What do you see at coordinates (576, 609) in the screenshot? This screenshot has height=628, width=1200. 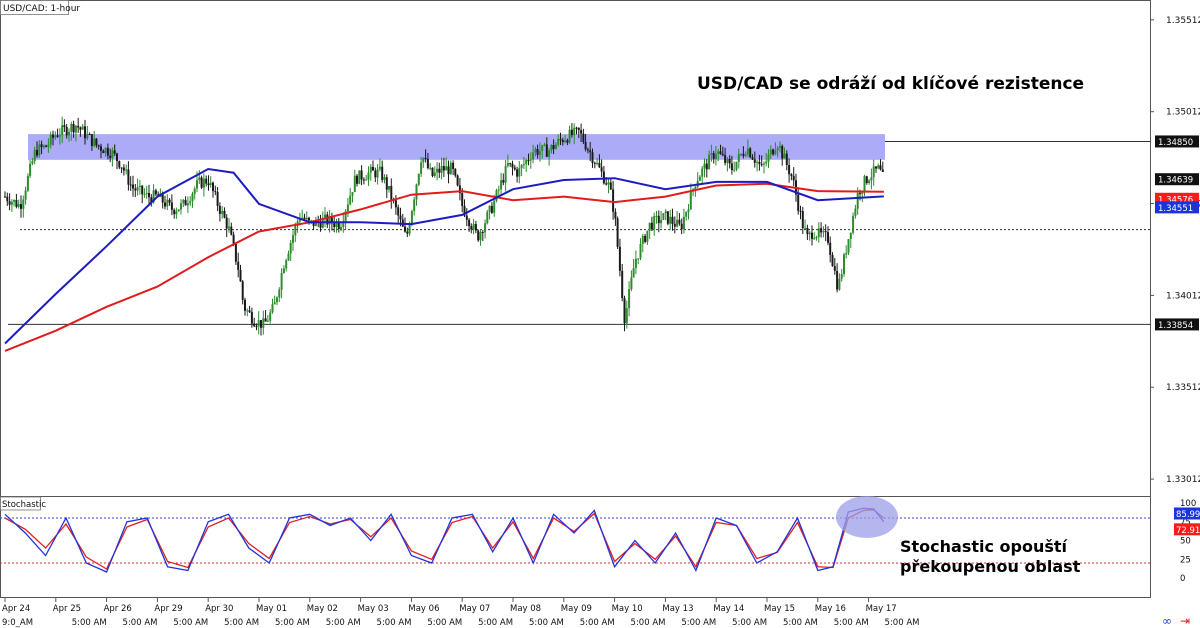 I see `day-label: May 09` at bounding box center [576, 609].